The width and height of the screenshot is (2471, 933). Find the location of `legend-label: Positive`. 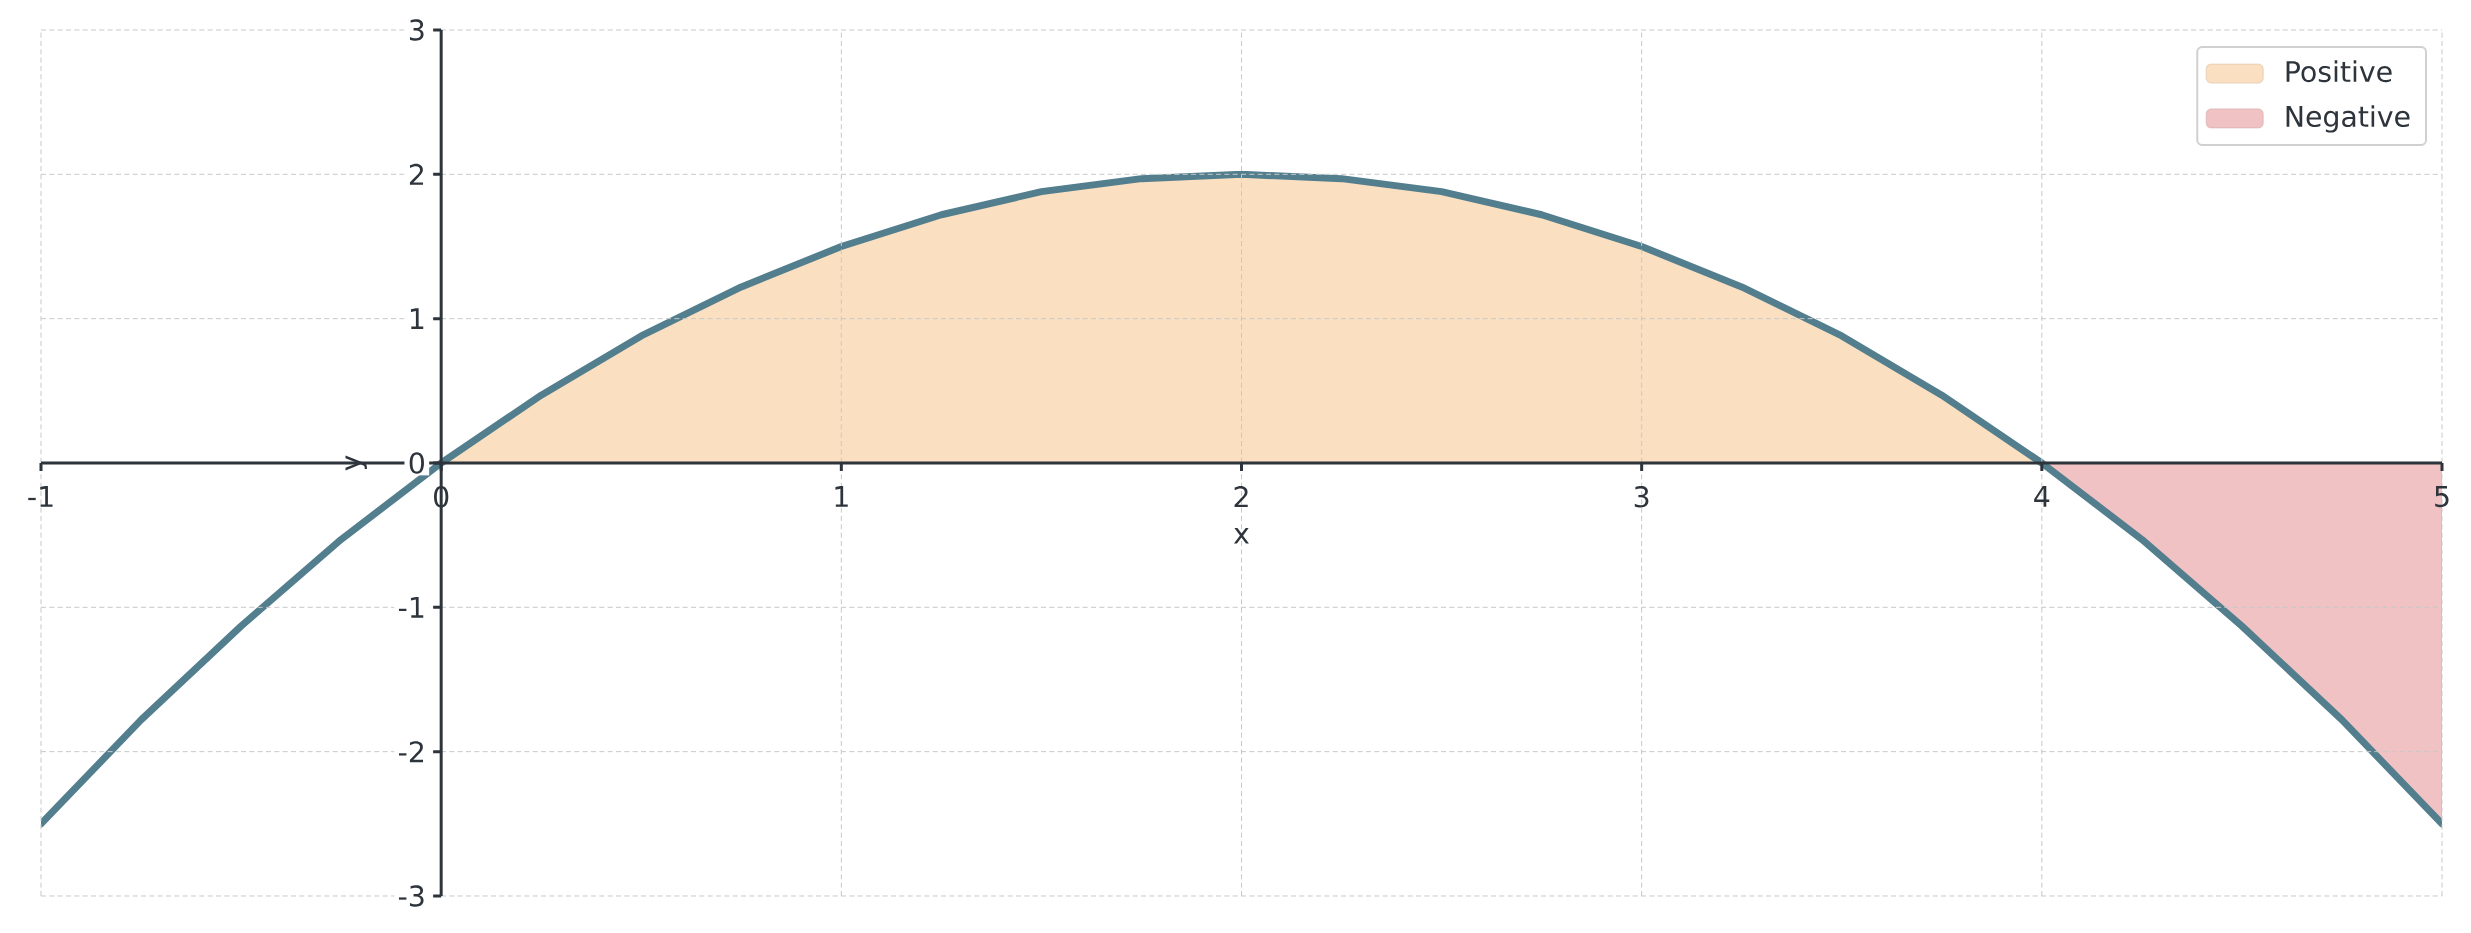

legend-label: Positive is located at coordinates (2339, 71).